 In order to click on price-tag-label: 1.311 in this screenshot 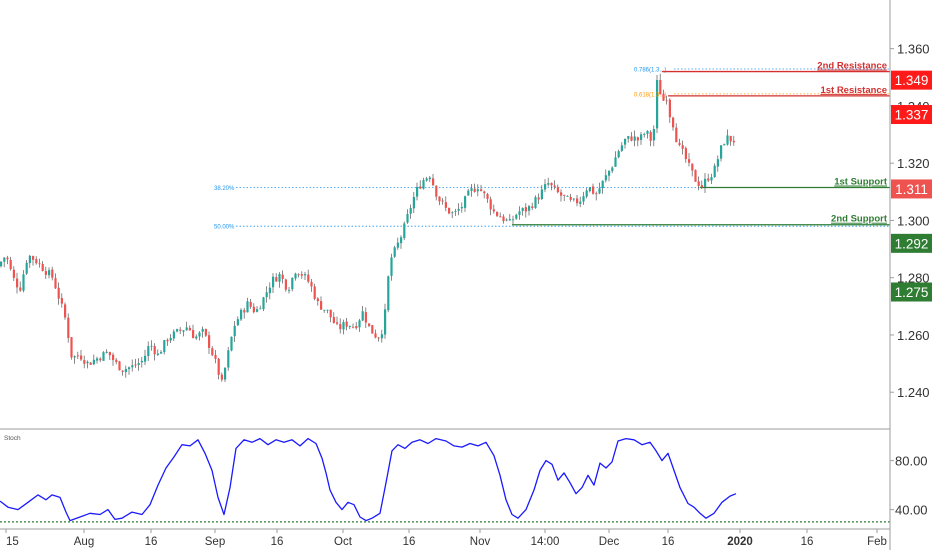, I will do `click(911, 189)`.